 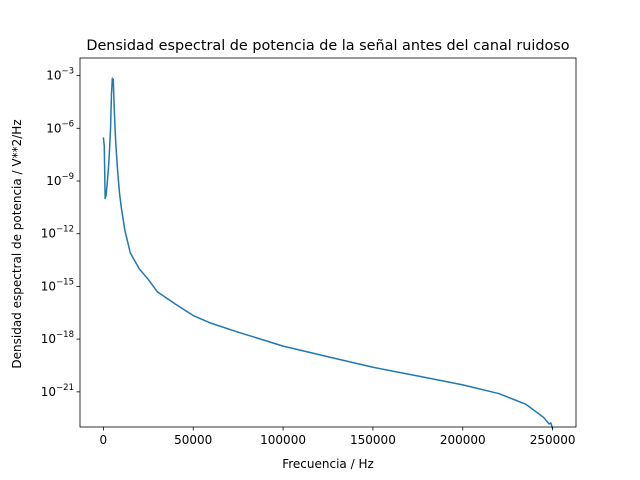 I want to click on x-tick-label: 0, so click(x=104, y=440).